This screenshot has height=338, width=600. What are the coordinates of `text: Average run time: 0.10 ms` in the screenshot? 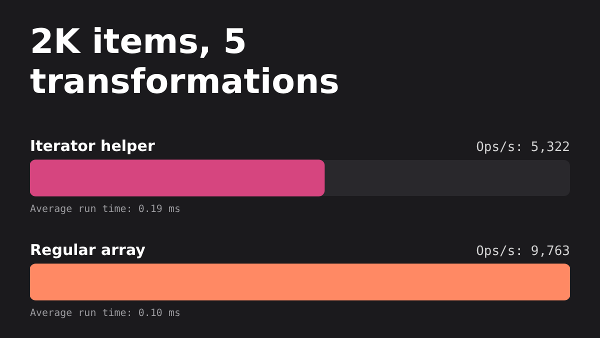 It's located at (105, 313).